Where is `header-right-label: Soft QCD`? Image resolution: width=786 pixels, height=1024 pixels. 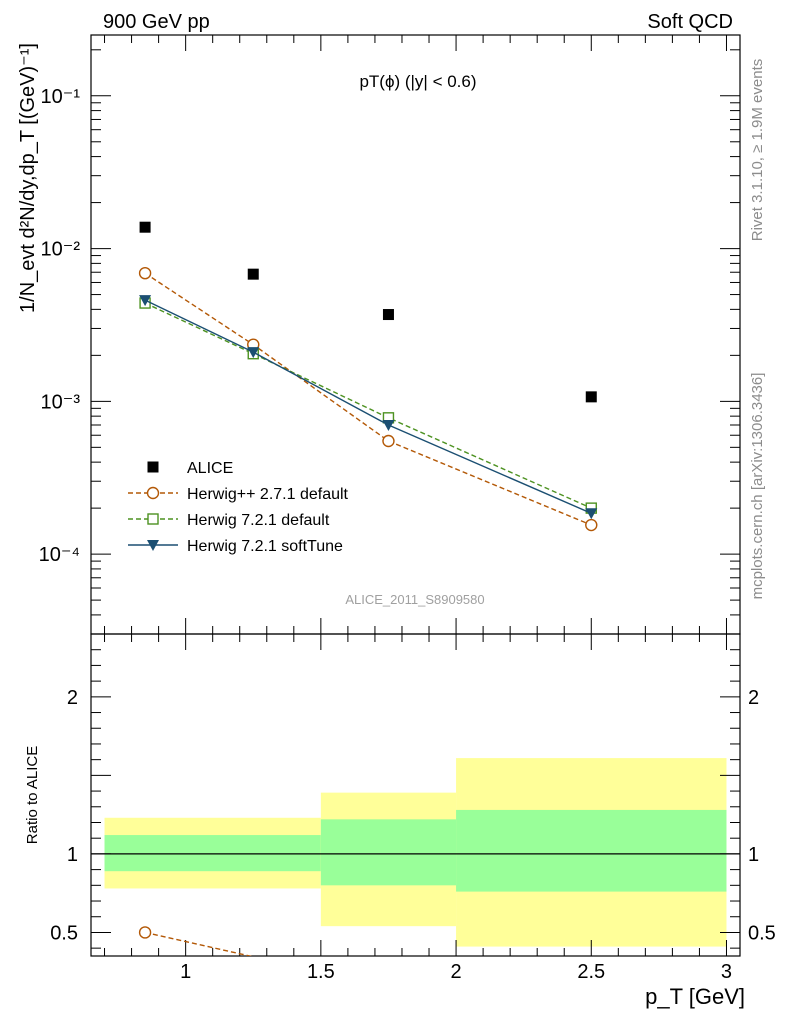
header-right-label: Soft QCD is located at coordinates (690, 22).